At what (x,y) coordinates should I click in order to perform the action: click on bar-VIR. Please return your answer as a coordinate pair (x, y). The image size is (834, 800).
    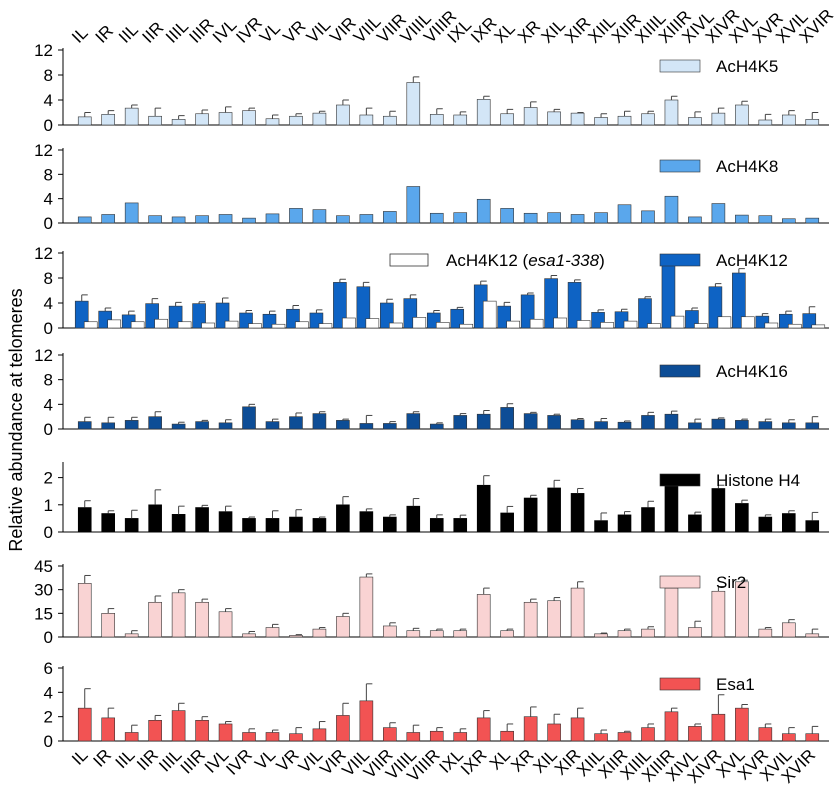
    Looking at the image, I should click on (343, 425).